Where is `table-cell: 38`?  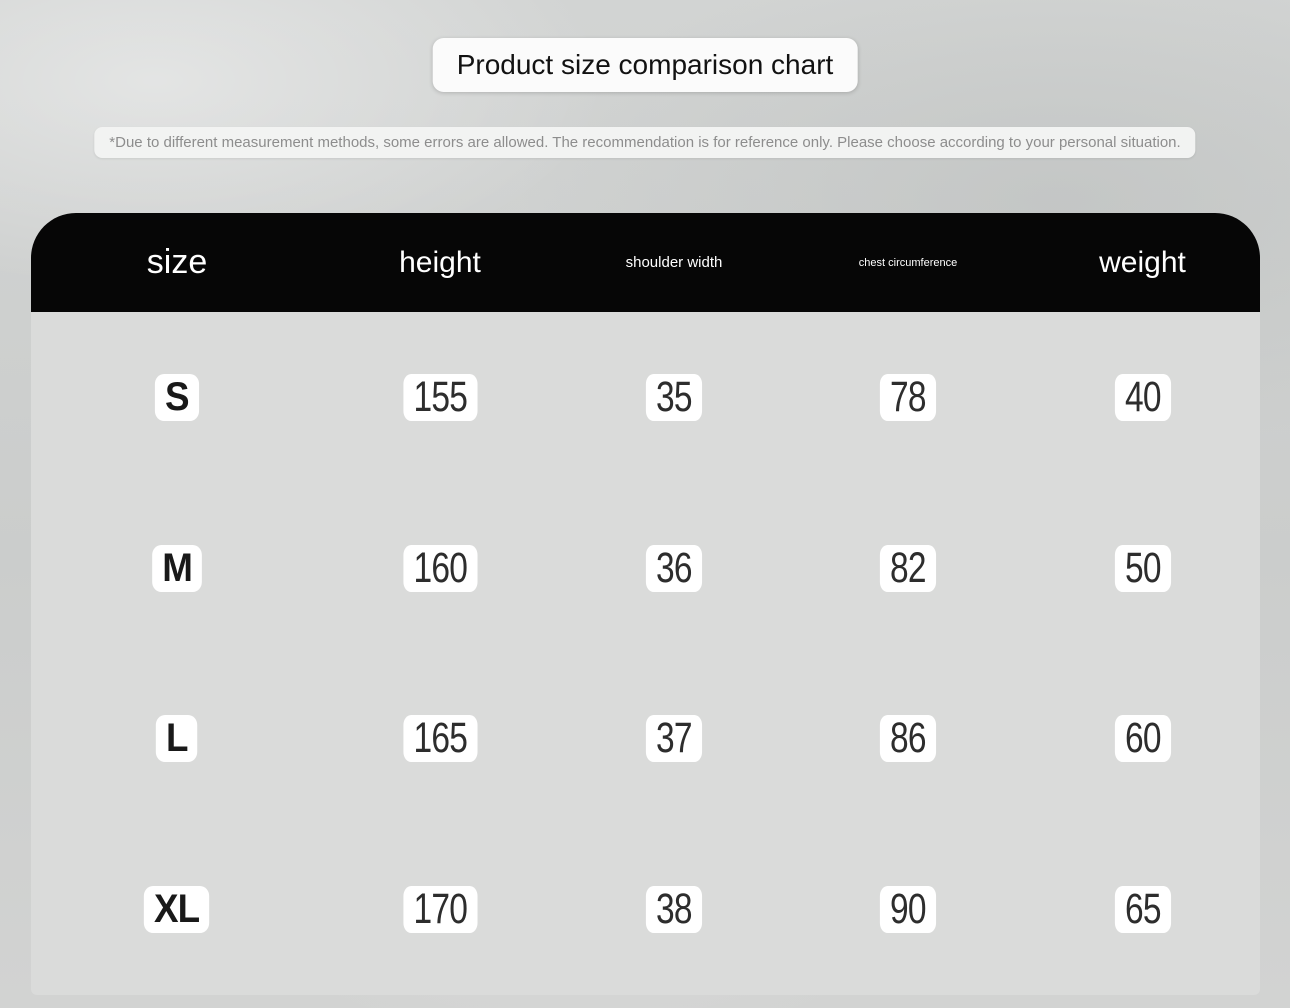
table-cell: 38 is located at coordinates (674, 909).